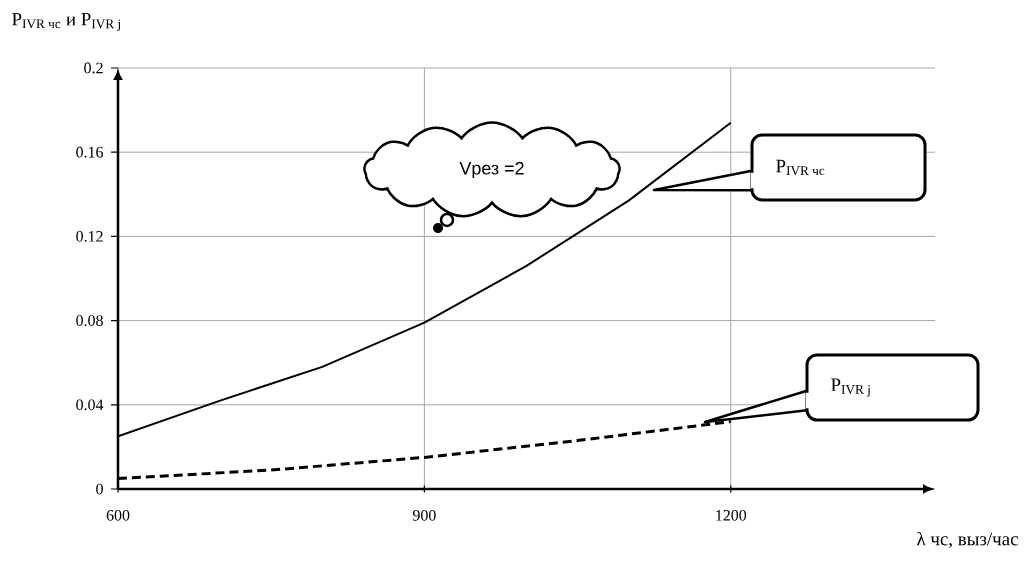  I want to click on y-axis-title: $\mathrm{P}_{\text{IVR чс}}\text{ и }\mathrm{P}_{\text{IVR j}}$, so click(66, 22).